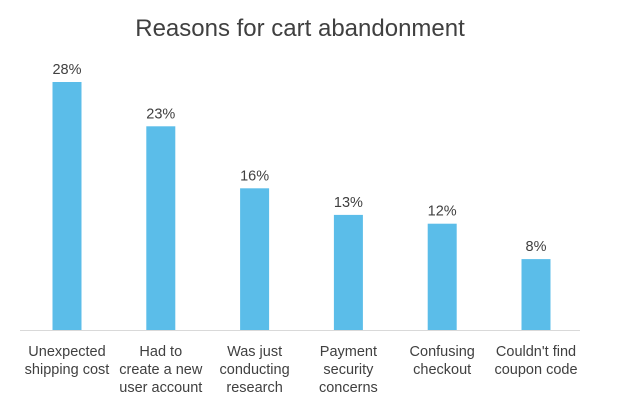 Image resolution: width=624 pixels, height=416 pixels. I want to click on chart-title: Reasons for cart abandonment, so click(300, 28).